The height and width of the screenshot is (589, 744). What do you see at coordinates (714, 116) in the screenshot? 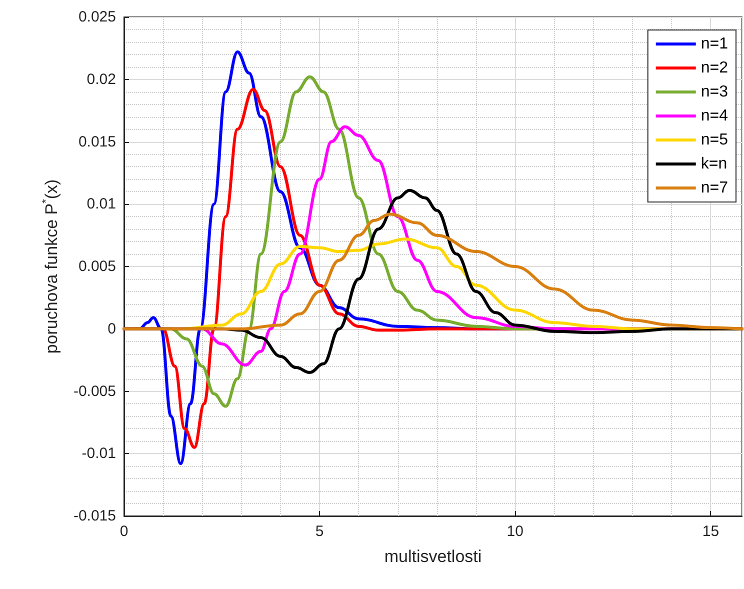
I see `legend-label: n=4` at bounding box center [714, 116].